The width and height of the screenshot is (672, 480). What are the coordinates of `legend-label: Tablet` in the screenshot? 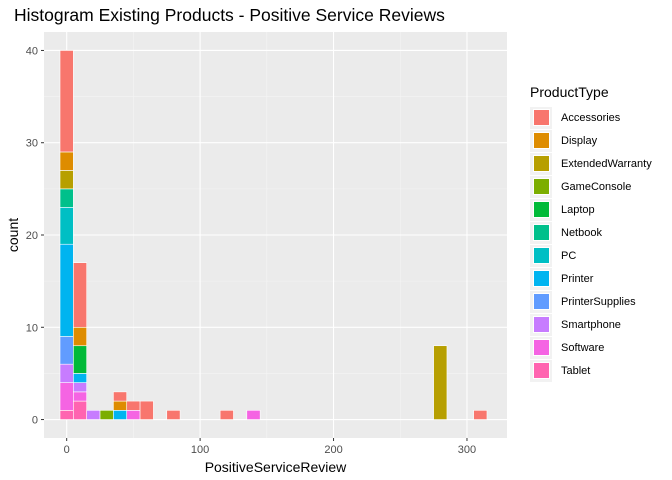 It's located at (576, 370).